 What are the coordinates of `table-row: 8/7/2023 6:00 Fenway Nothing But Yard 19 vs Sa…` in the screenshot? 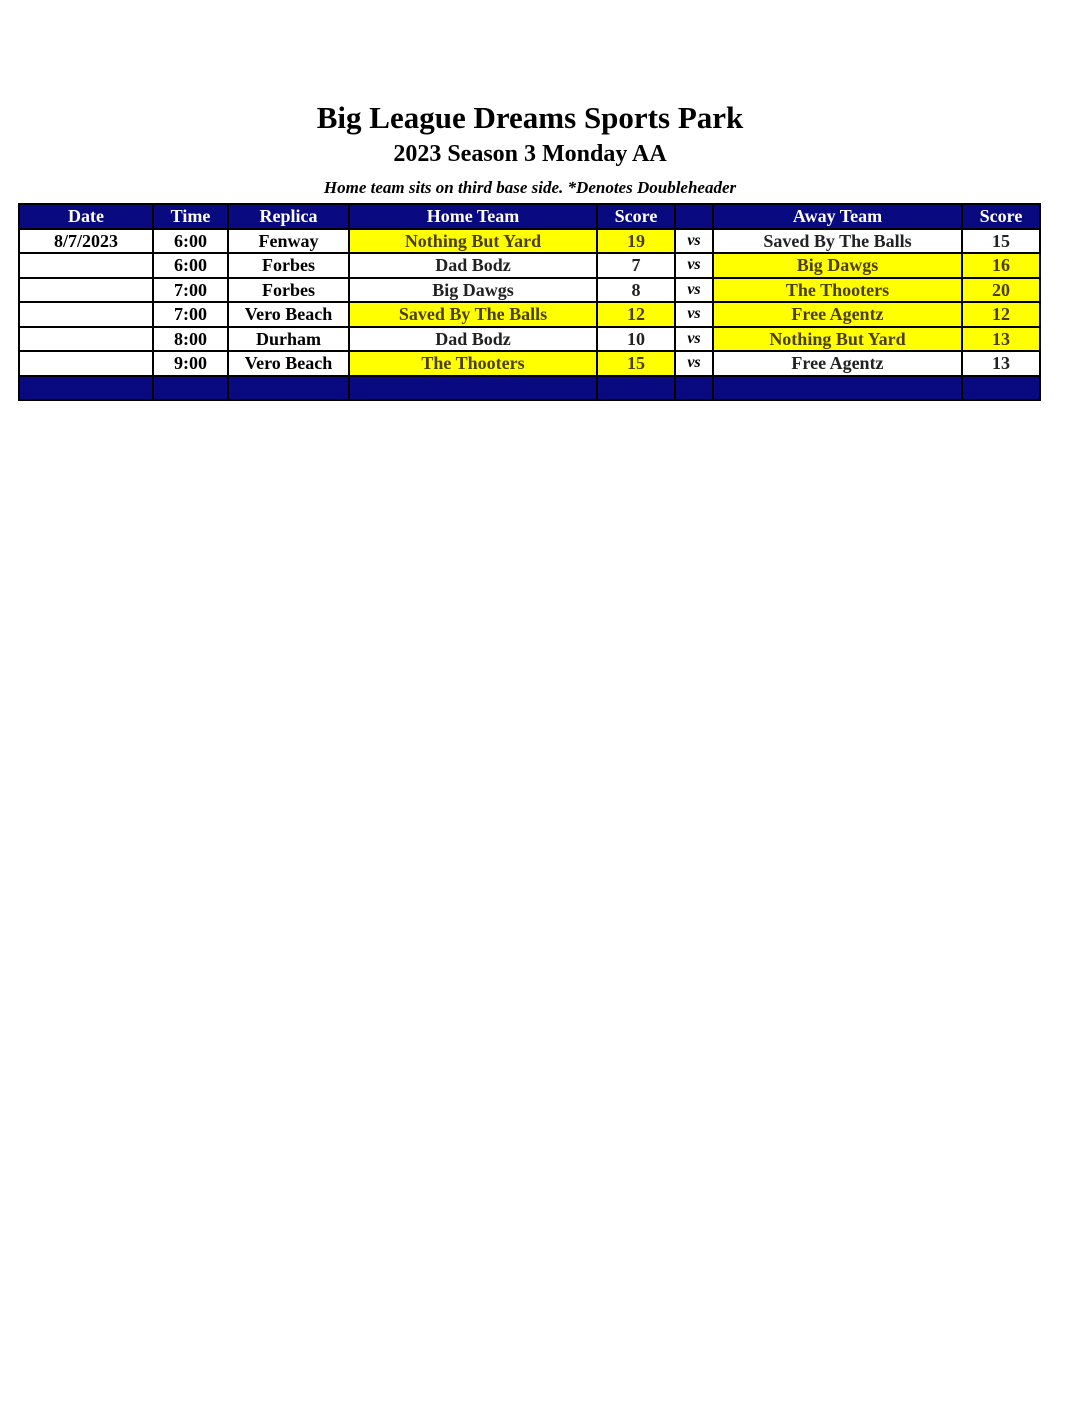 It's located at (529, 240).